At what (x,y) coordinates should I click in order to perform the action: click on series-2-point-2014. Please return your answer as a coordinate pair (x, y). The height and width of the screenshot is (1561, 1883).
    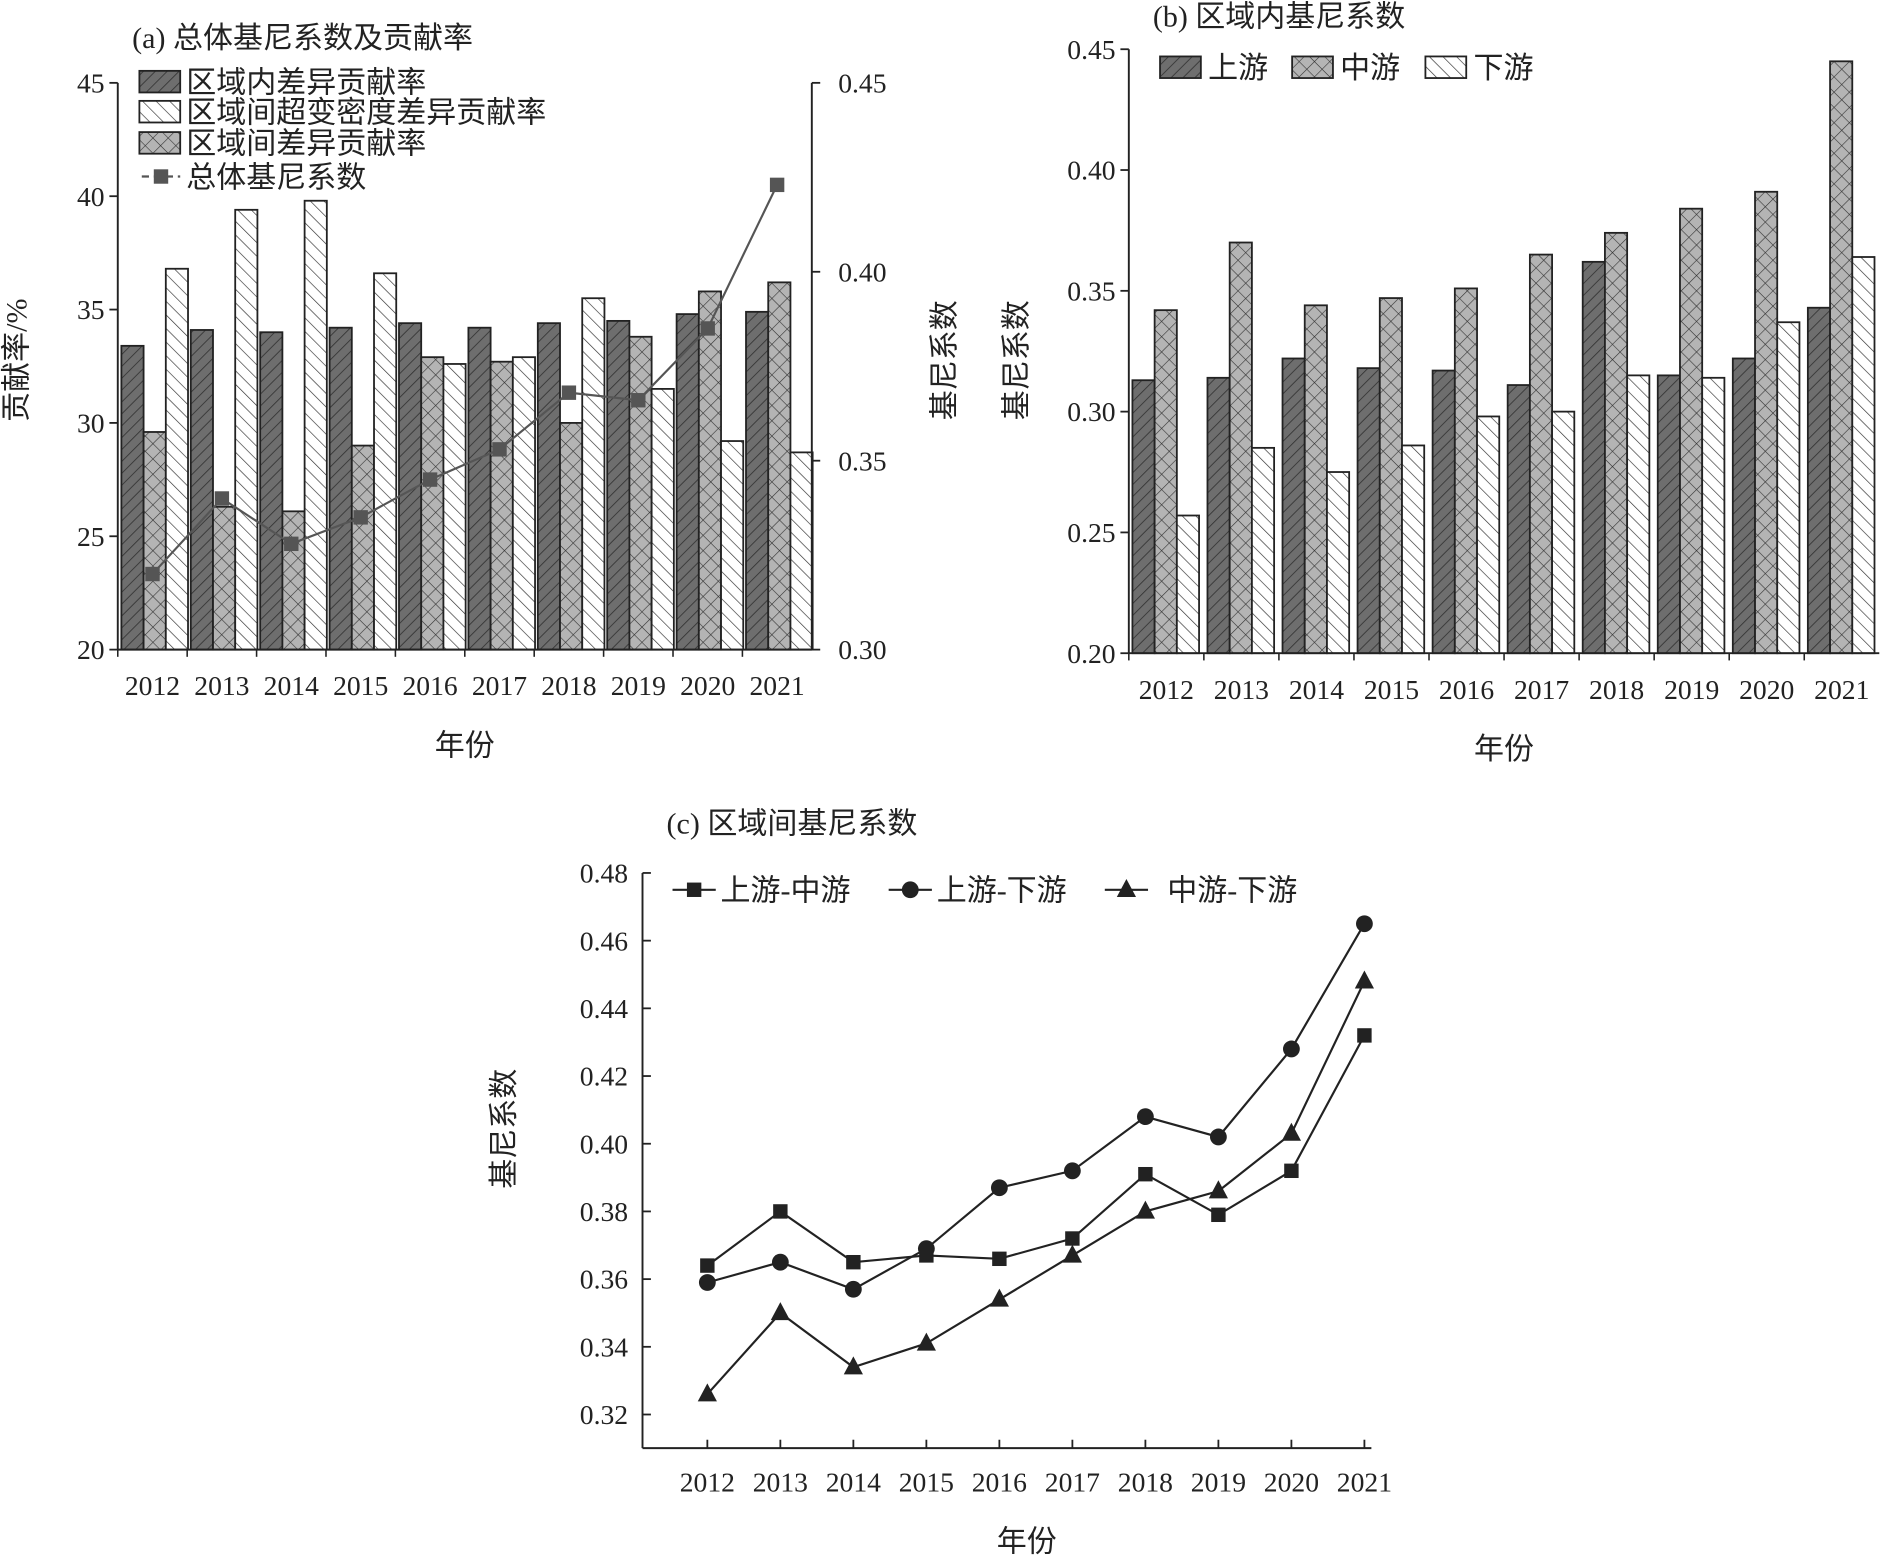
    Looking at the image, I should click on (853, 1365).